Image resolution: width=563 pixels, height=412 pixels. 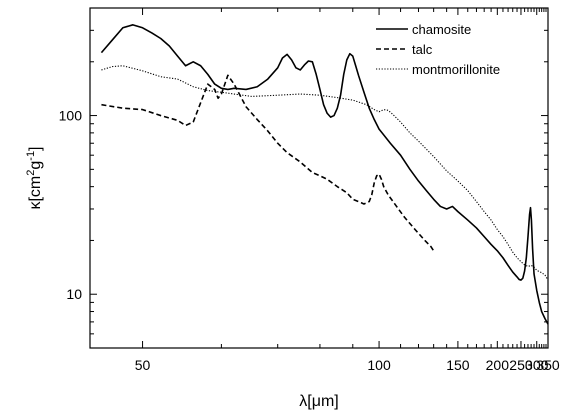 What do you see at coordinates (521, 365) in the screenshot?
I see `x-tick-label: 250` at bounding box center [521, 365].